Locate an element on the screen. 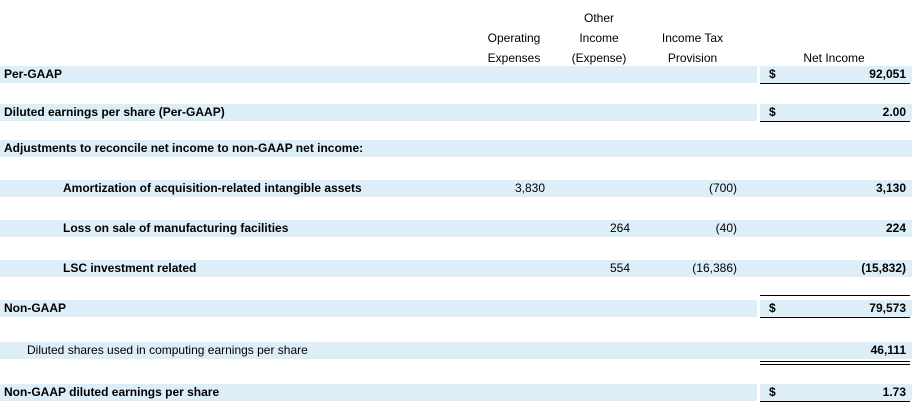 The height and width of the screenshot is (404, 912). row-label: Loss on sale of manufacturing facilities is located at coordinates (176, 228).